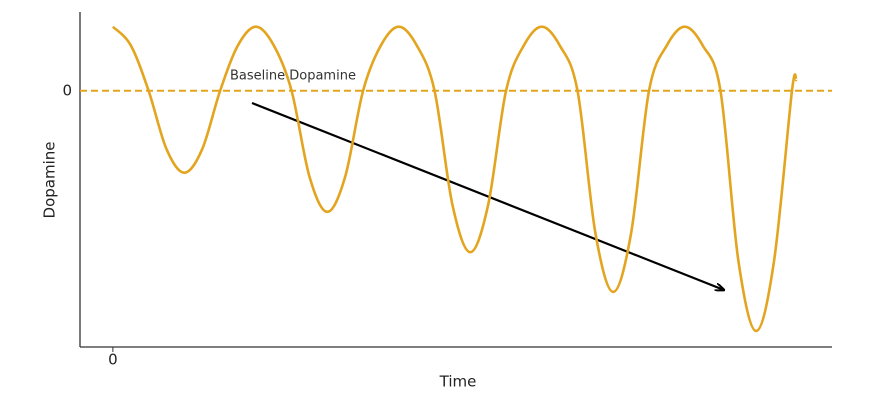 The image size is (882, 401). What do you see at coordinates (50, 180) in the screenshot?
I see `y-axis-label: Dopamine` at bounding box center [50, 180].